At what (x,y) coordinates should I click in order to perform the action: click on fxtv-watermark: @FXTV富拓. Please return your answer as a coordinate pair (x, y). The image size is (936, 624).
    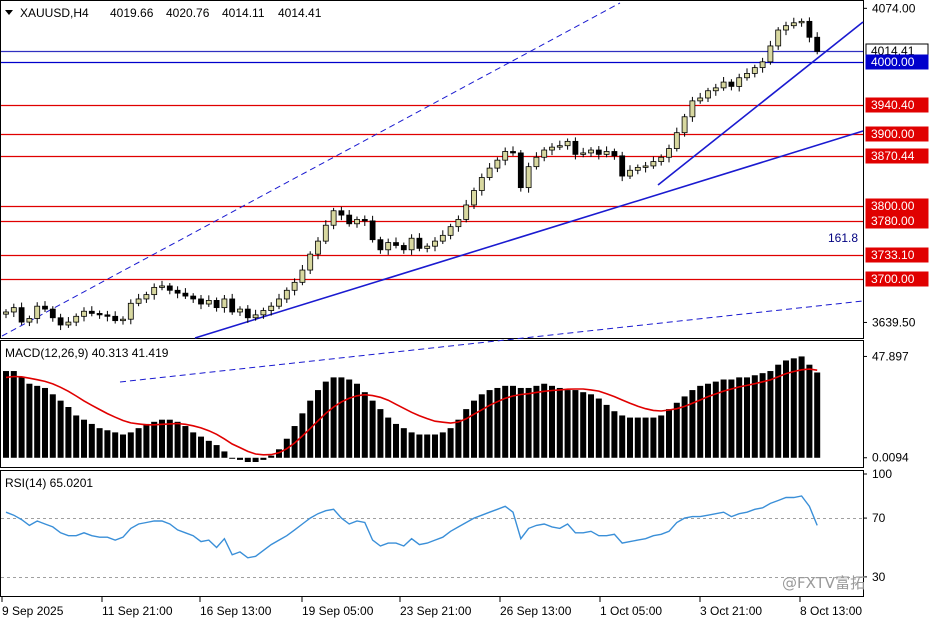
    Looking at the image, I should click on (823, 583).